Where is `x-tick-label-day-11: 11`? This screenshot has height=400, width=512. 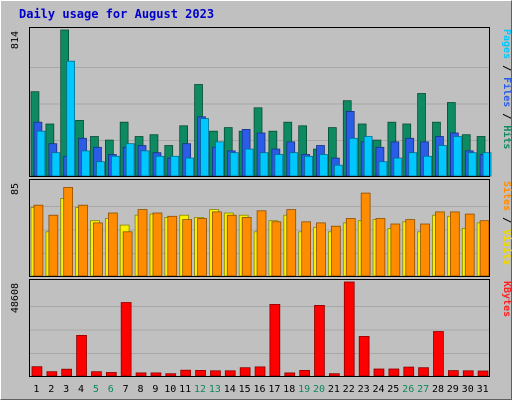
x-tick-label-day-11: 11 is located at coordinates (185, 389).